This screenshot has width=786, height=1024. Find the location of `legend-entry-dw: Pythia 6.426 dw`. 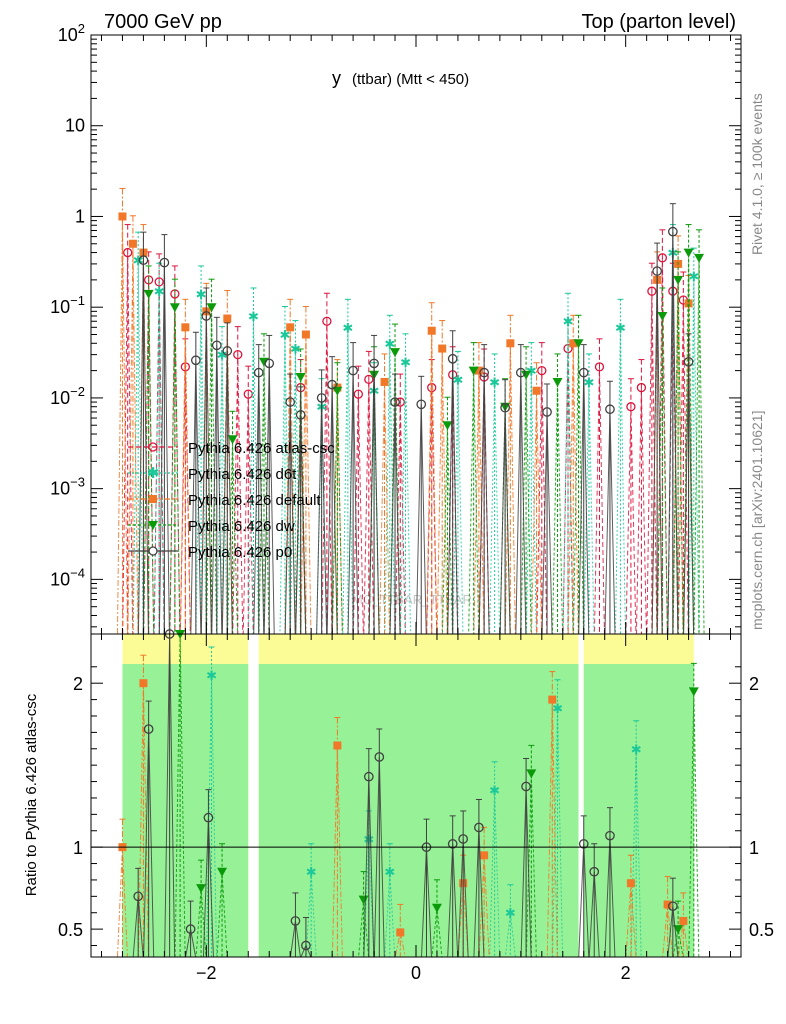

legend-entry-dw: Pythia 6.426 dw is located at coordinates (211, 526).